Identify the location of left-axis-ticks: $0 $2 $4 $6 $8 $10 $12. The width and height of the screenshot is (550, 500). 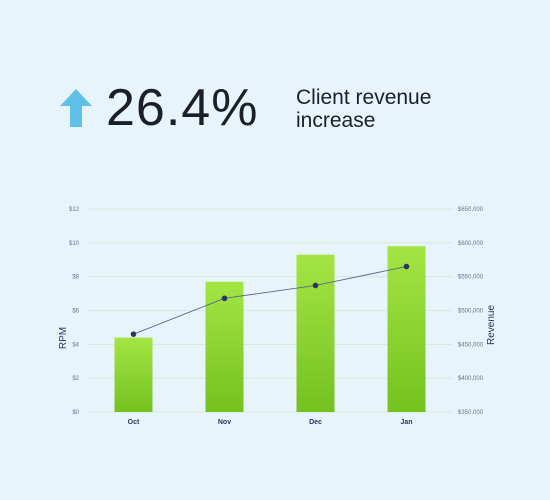
(74, 311).